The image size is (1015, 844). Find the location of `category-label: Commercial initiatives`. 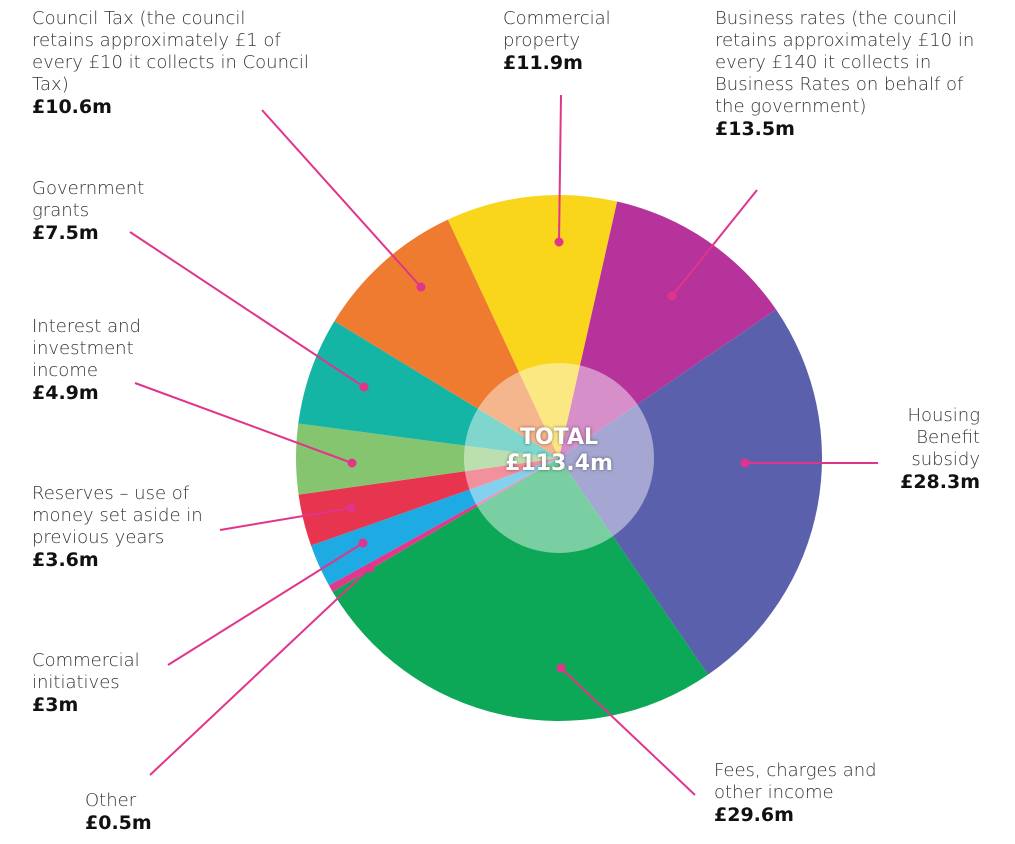

category-label: Commercial initiatives is located at coordinates (86, 671).